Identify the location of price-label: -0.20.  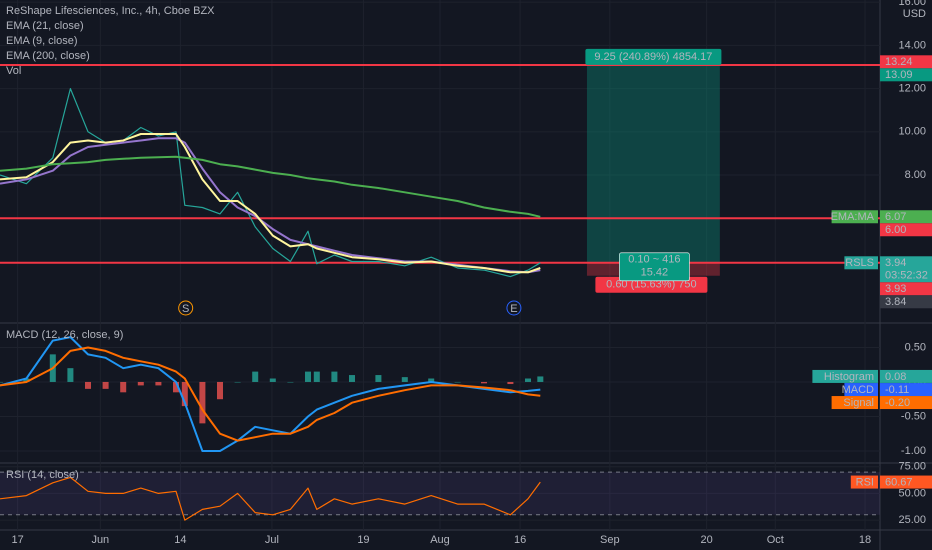
(897, 403).